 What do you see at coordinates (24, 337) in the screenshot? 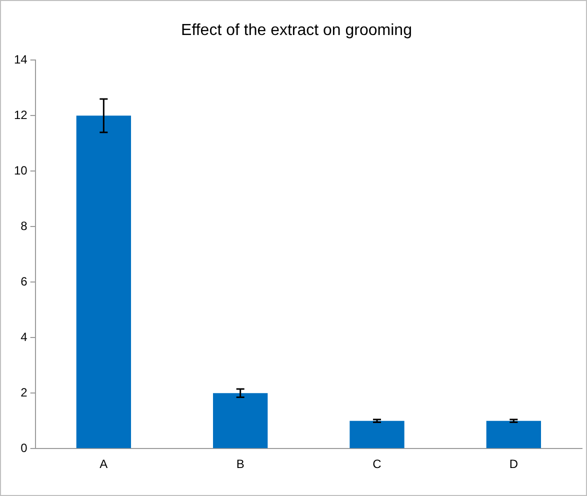
I see `y-tick-label: 4` at bounding box center [24, 337].